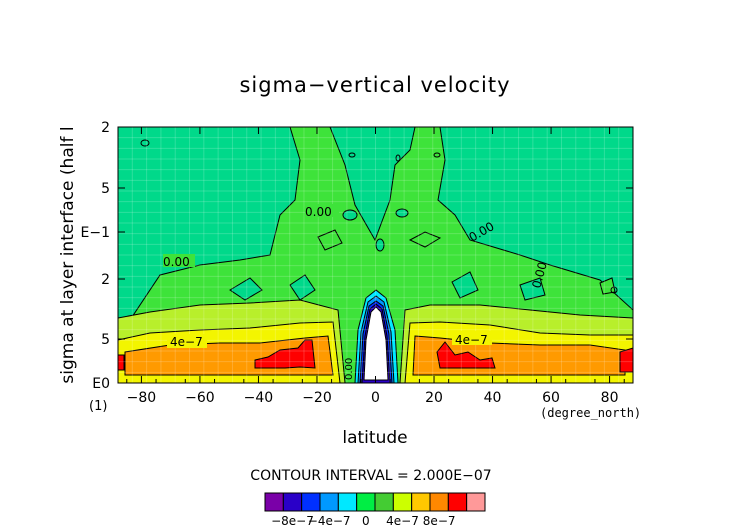  What do you see at coordinates (98, 406) in the screenshot?
I see `y-corner-label: (1)` at bounding box center [98, 406].